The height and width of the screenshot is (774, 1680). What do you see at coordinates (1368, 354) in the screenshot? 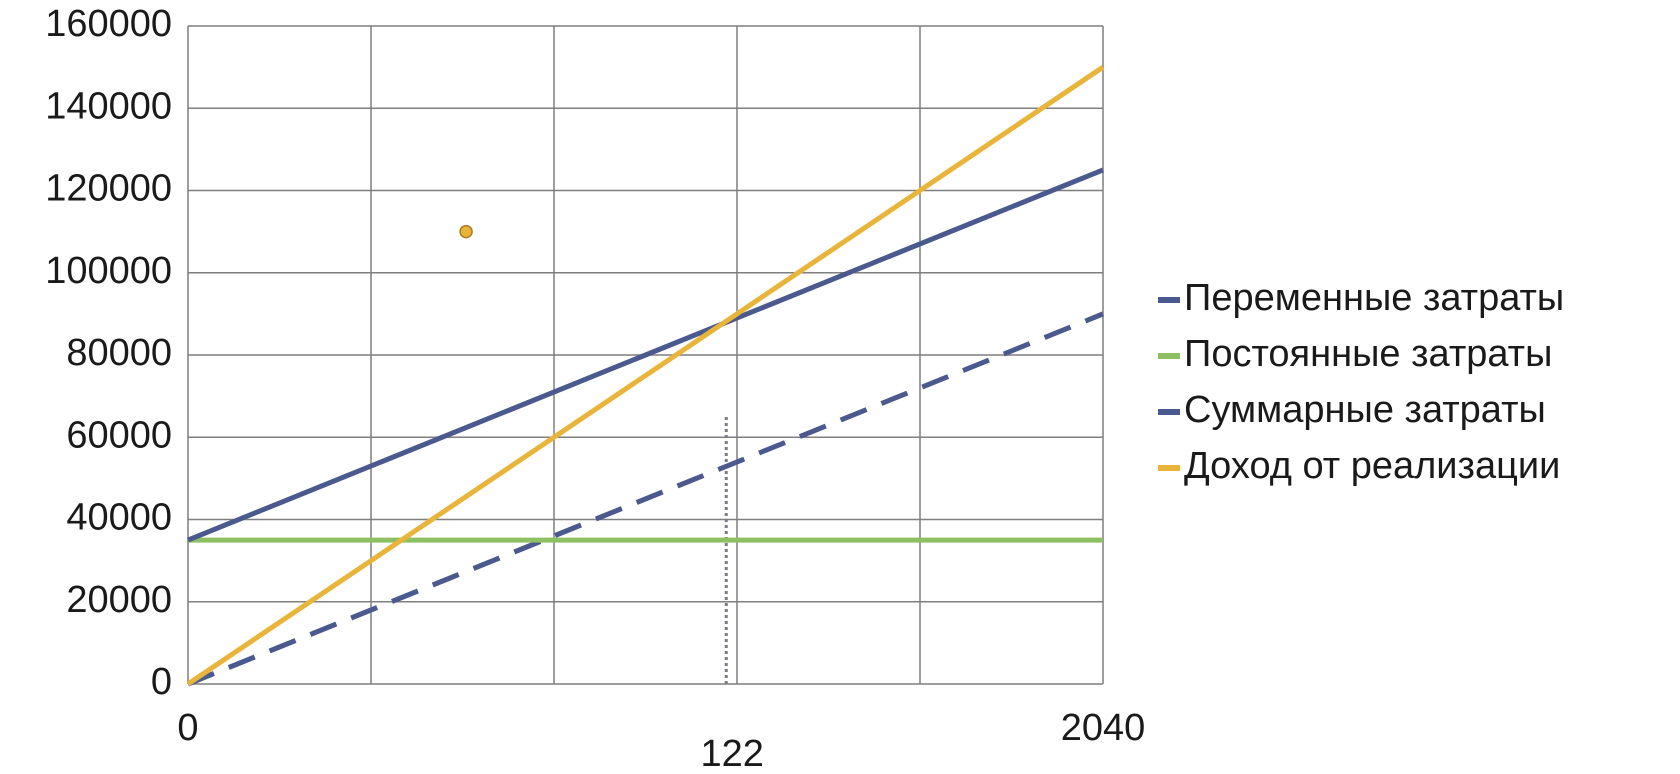
I see `legend-label: Постоянные затраты` at bounding box center [1368, 354].